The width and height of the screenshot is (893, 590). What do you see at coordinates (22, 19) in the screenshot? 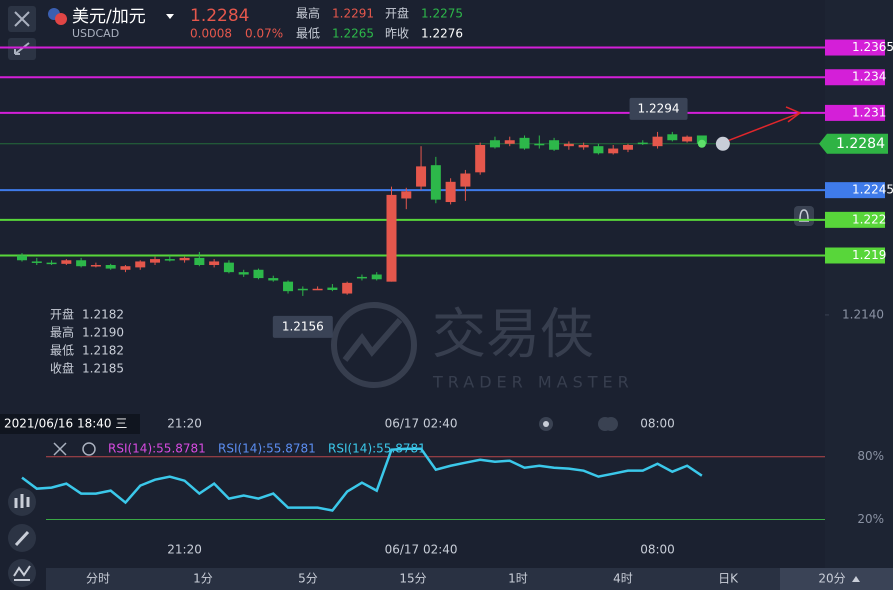
I see `close-icon` at bounding box center [22, 19].